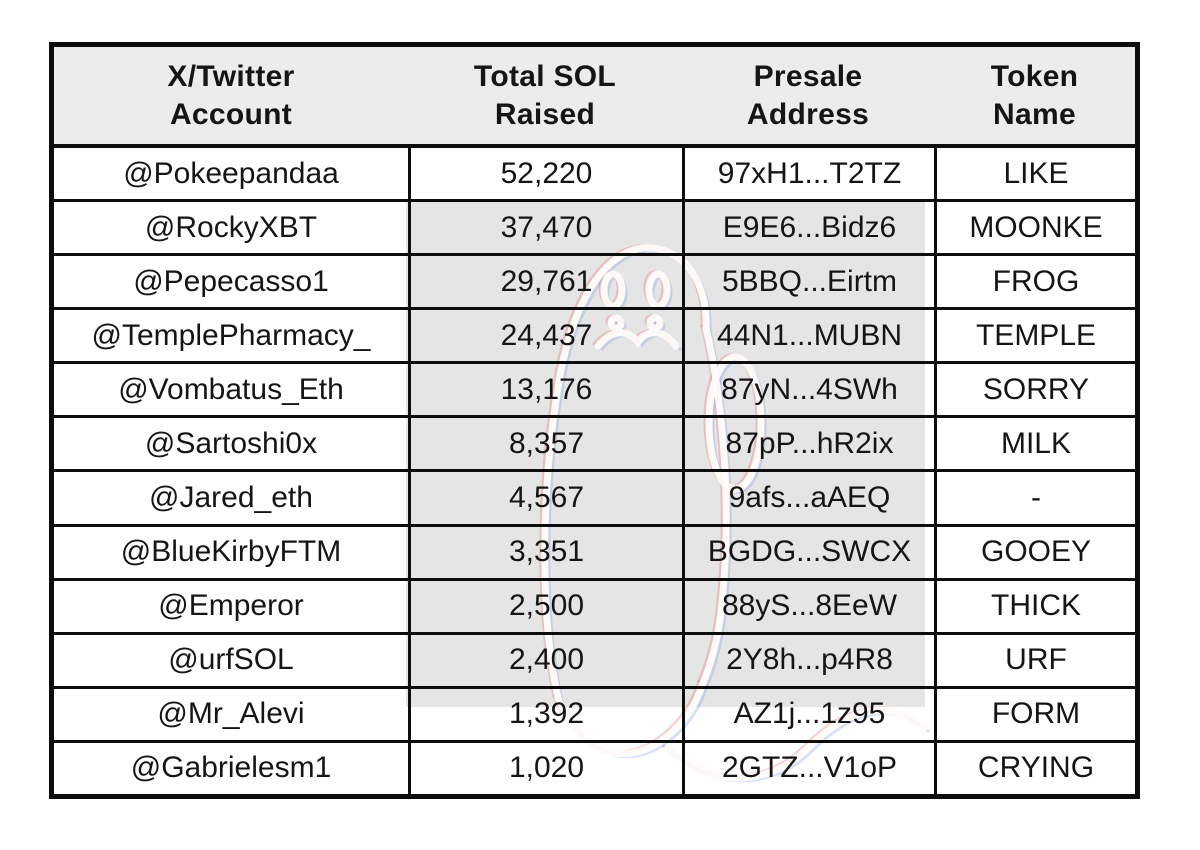 The width and height of the screenshot is (1200, 850). I want to click on header-line: Presale, so click(808, 76).